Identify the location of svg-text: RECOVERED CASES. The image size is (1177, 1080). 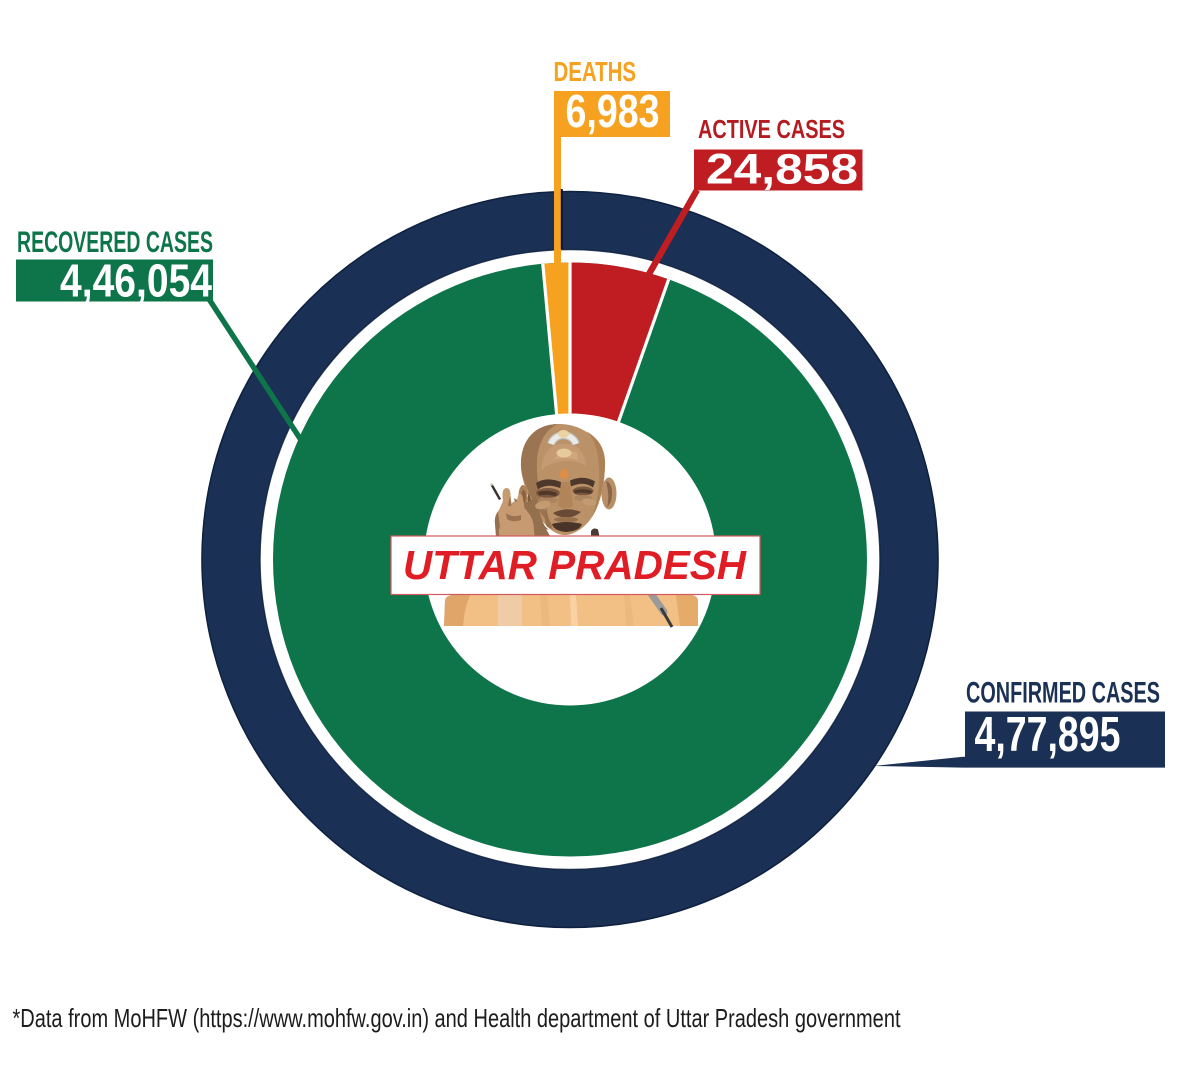
(115, 242).